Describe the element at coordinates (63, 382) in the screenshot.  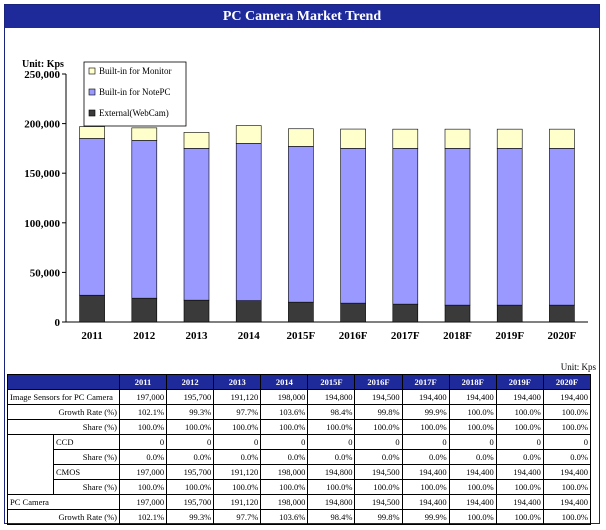
I see `header-blank` at that location.